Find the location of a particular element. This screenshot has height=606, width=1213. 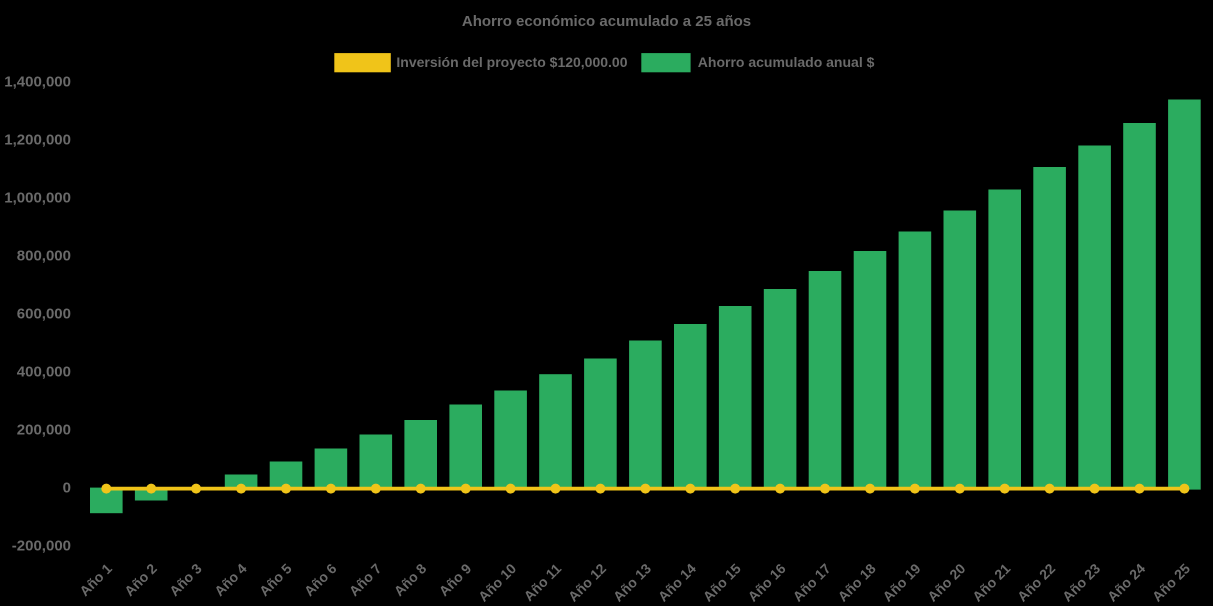

svg-text: -200,000 is located at coordinates (41, 546).